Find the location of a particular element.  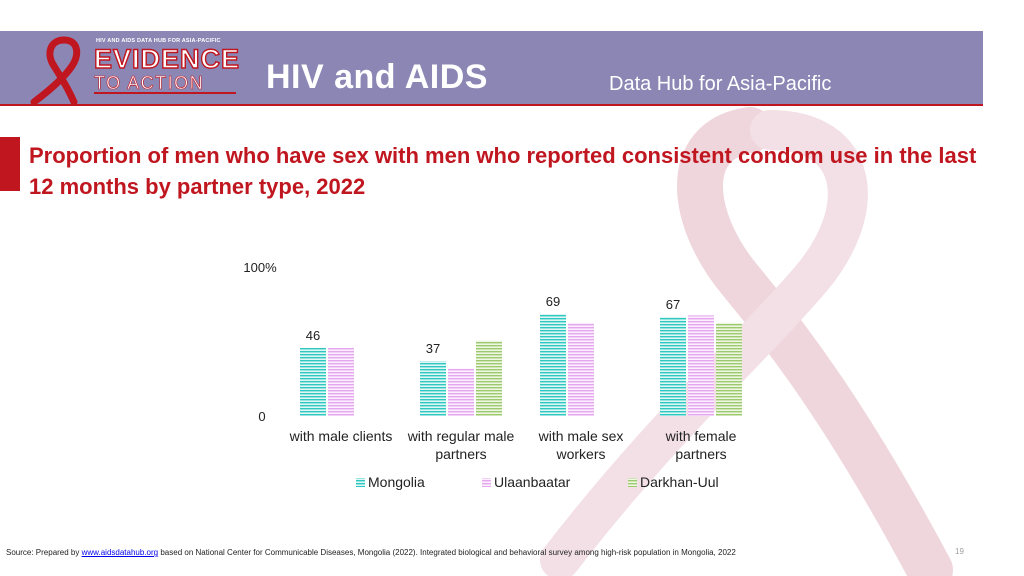

source-link: www.aidsdatahub.org is located at coordinates (120, 552).